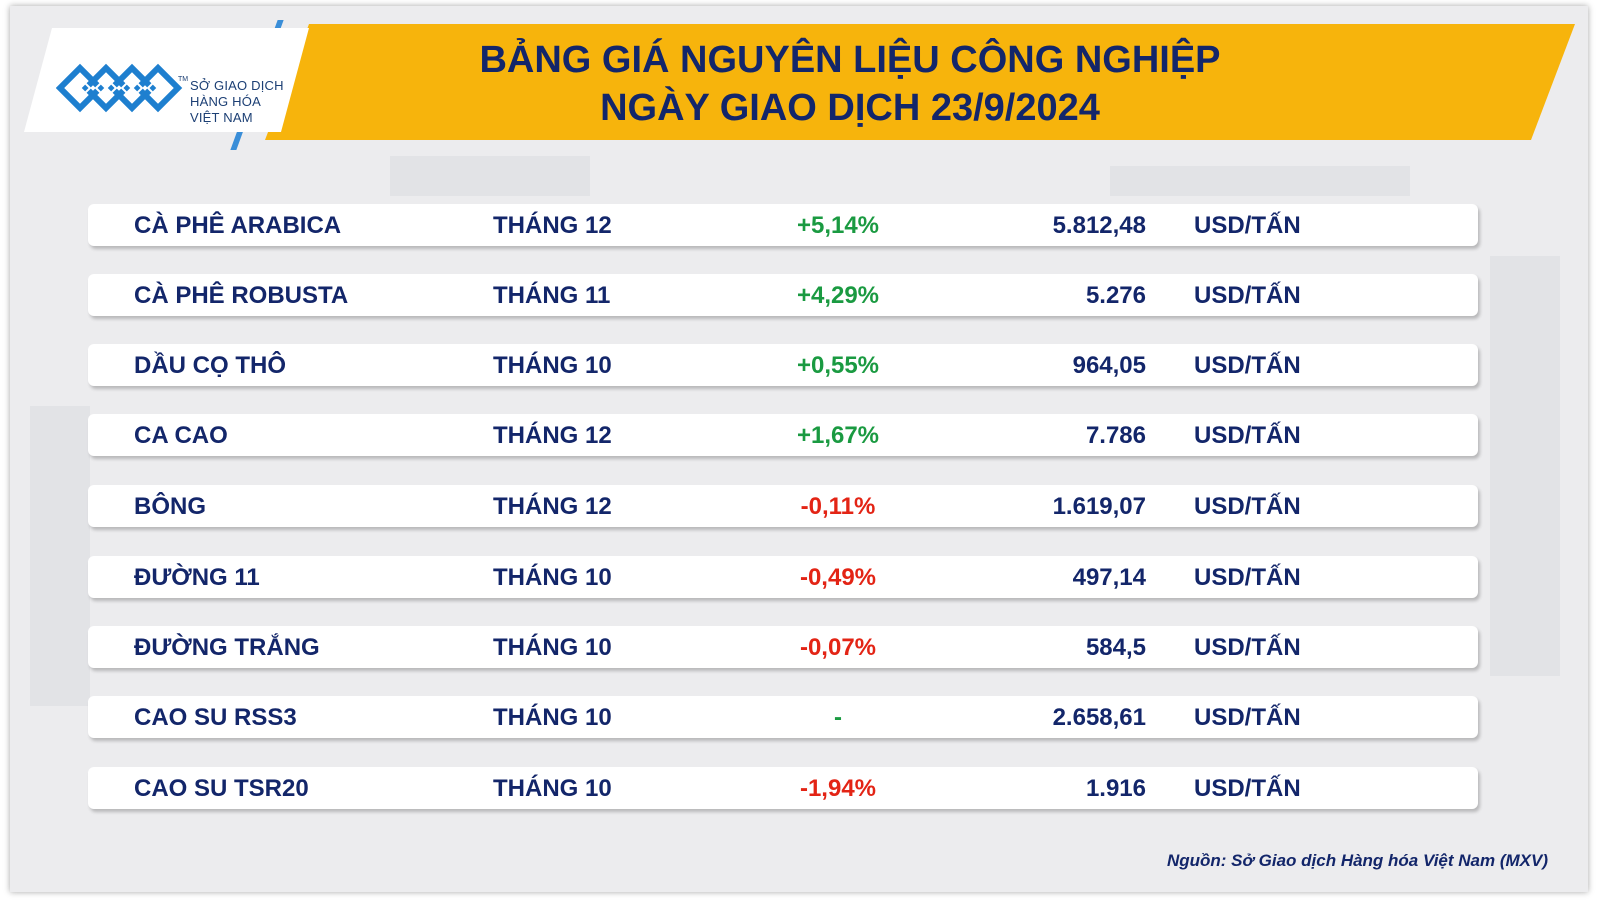 The image size is (1600, 900). What do you see at coordinates (183, 79) in the screenshot?
I see `trademark-mark: TM` at bounding box center [183, 79].